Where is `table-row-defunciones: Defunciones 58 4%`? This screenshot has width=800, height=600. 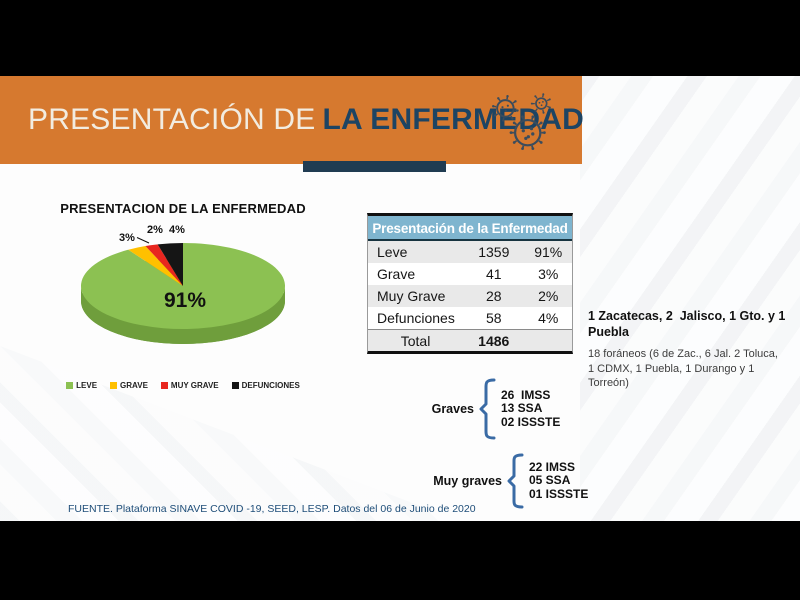
table-row-defunciones: Defunciones 58 4% is located at coordinates (470, 318).